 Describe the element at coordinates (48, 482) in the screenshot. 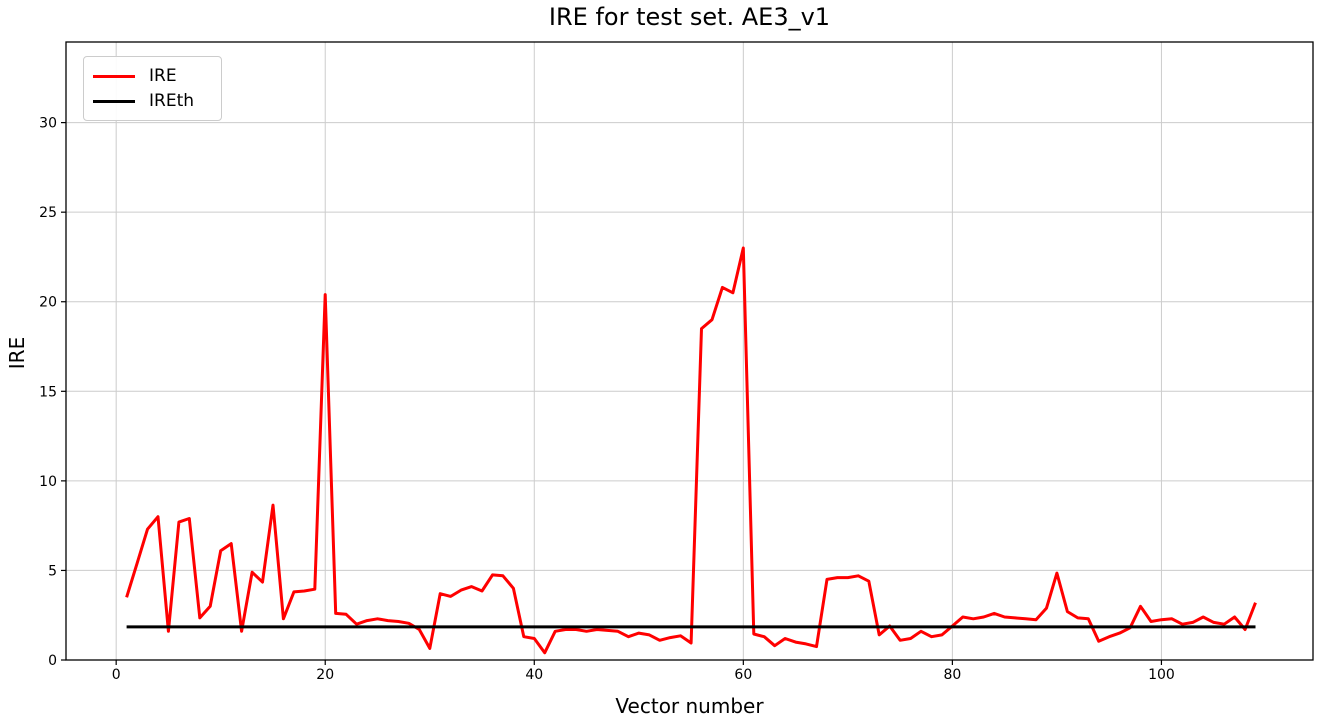

I see `y-tick-label: 10` at that location.